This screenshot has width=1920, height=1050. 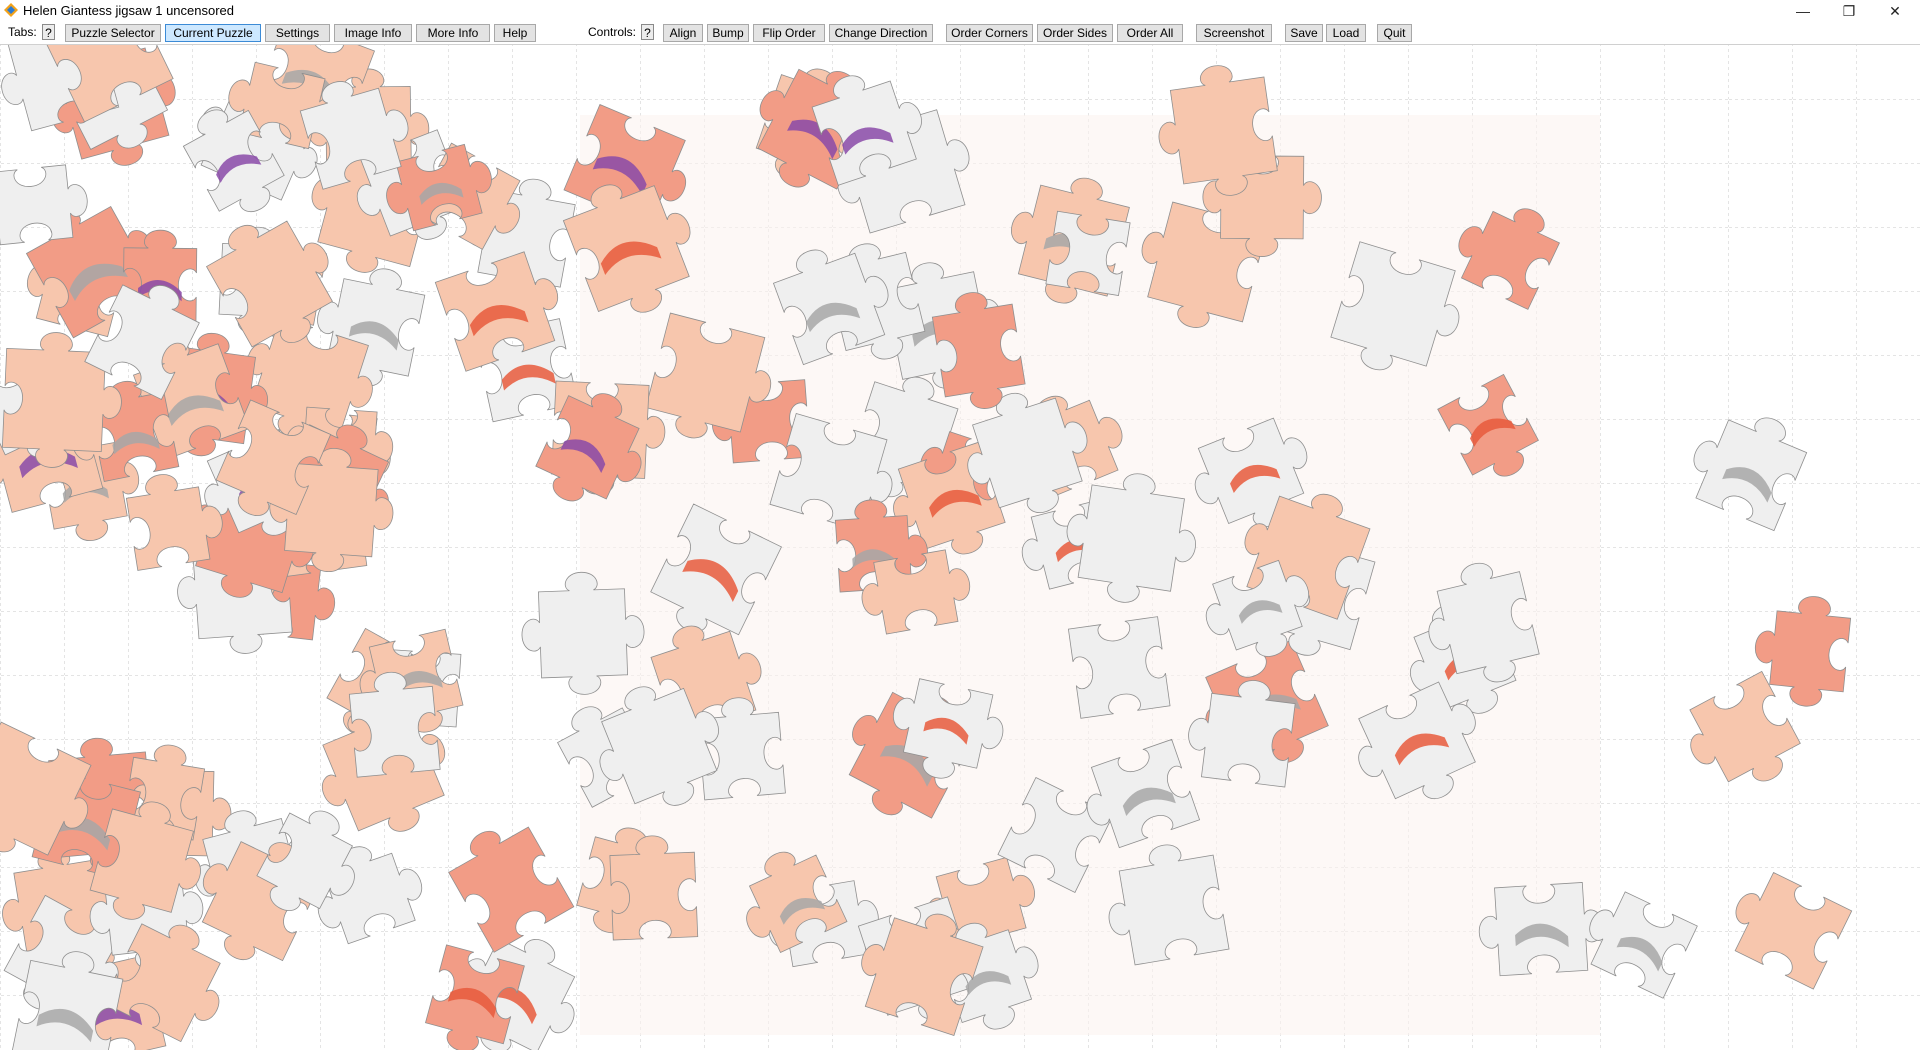 What do you see at coordinates (373, 33) in the screenshot?
I see `tab-image-info: Image Info` at bounding box center [373, 33].